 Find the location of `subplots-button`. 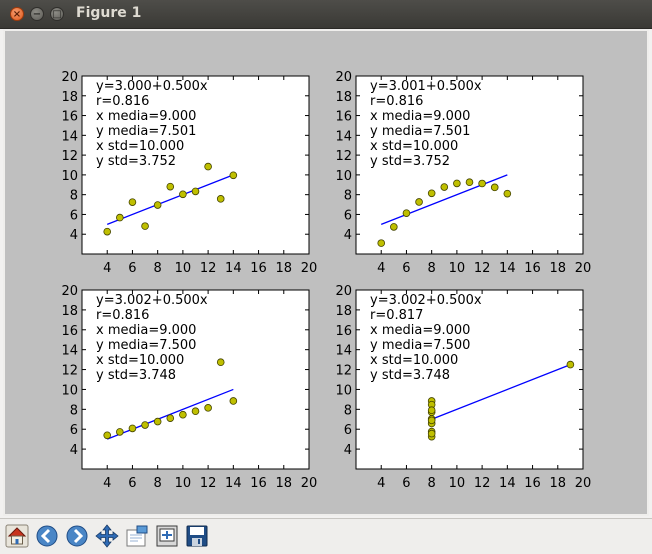

subplots-button is located at coordinates (167, 536).